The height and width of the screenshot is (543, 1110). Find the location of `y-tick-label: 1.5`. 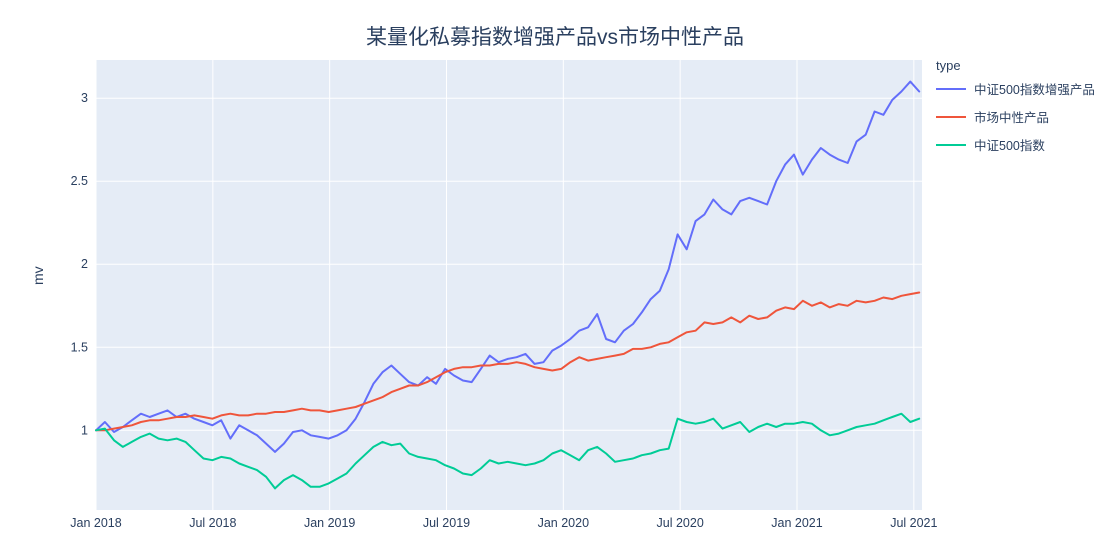

y-tick-label: 1.5 is located at coordinates (79, 347).